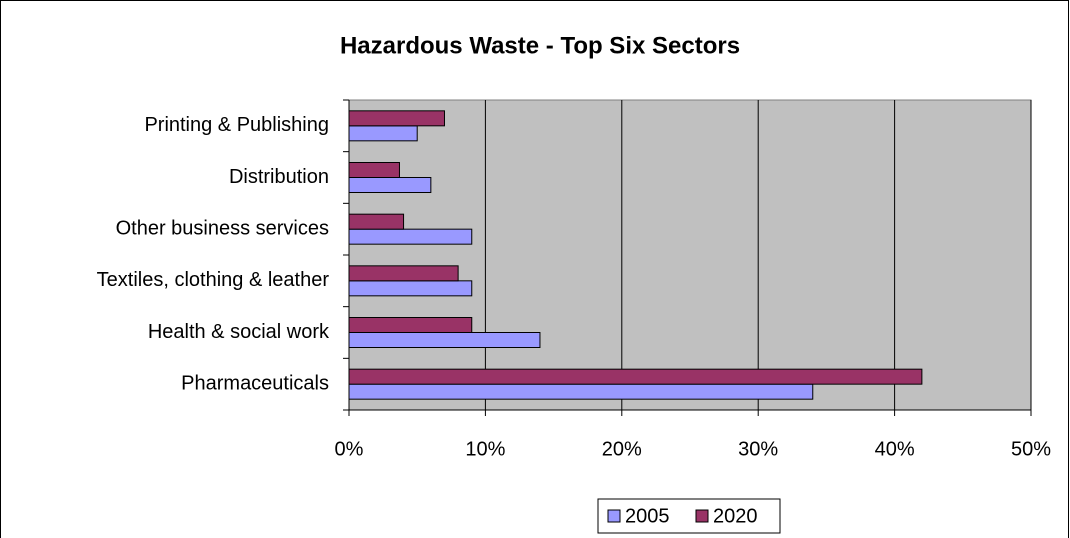 This screenshot has height=538, width=1070. Describe the element at coordinates (485, 449) in the screenshot. I see `x-tick-label: 10%` at that location.